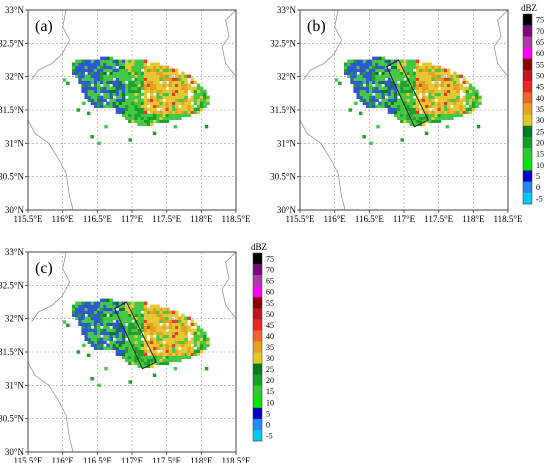 This screenshot has width=550, height=463. What do you see at coordinates (44, 26) in the screenshot?
I see `panel-label: (a)` at bounding box center [44, 26].